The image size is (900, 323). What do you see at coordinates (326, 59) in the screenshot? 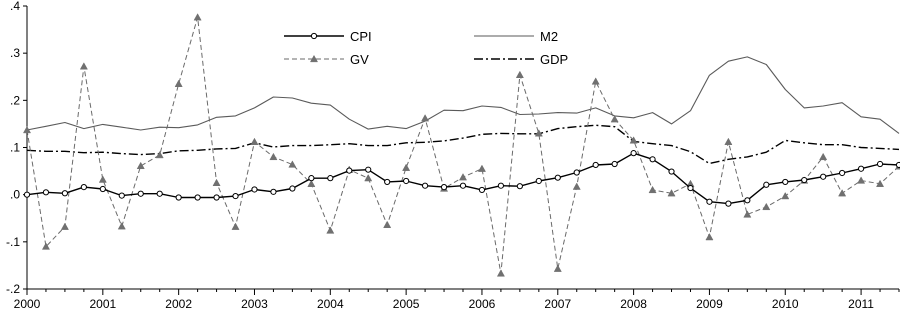
I see `legend-item-gv: GV` at bounding box center [326, 59].